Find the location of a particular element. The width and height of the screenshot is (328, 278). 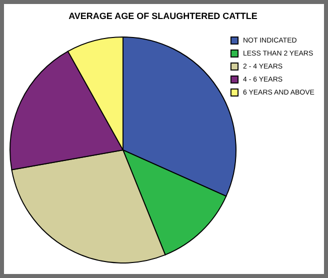

chart-title: AVERAGE AGE OF SLAUGHTERED CATTLE is located at coordinates (163, 16).